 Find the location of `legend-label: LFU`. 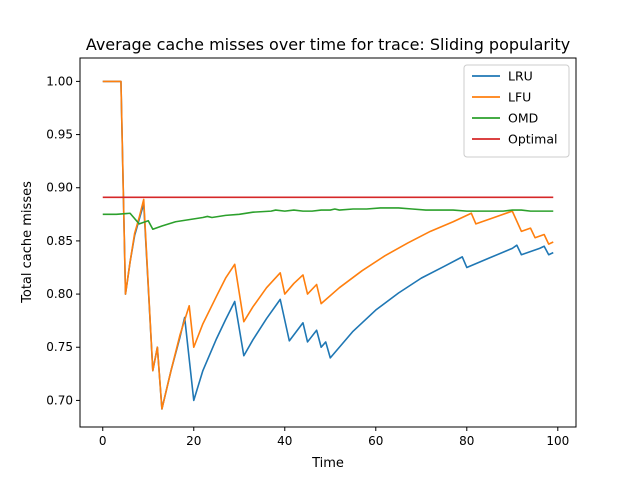

legend-label: LFU is located at coordinates (519, 97).